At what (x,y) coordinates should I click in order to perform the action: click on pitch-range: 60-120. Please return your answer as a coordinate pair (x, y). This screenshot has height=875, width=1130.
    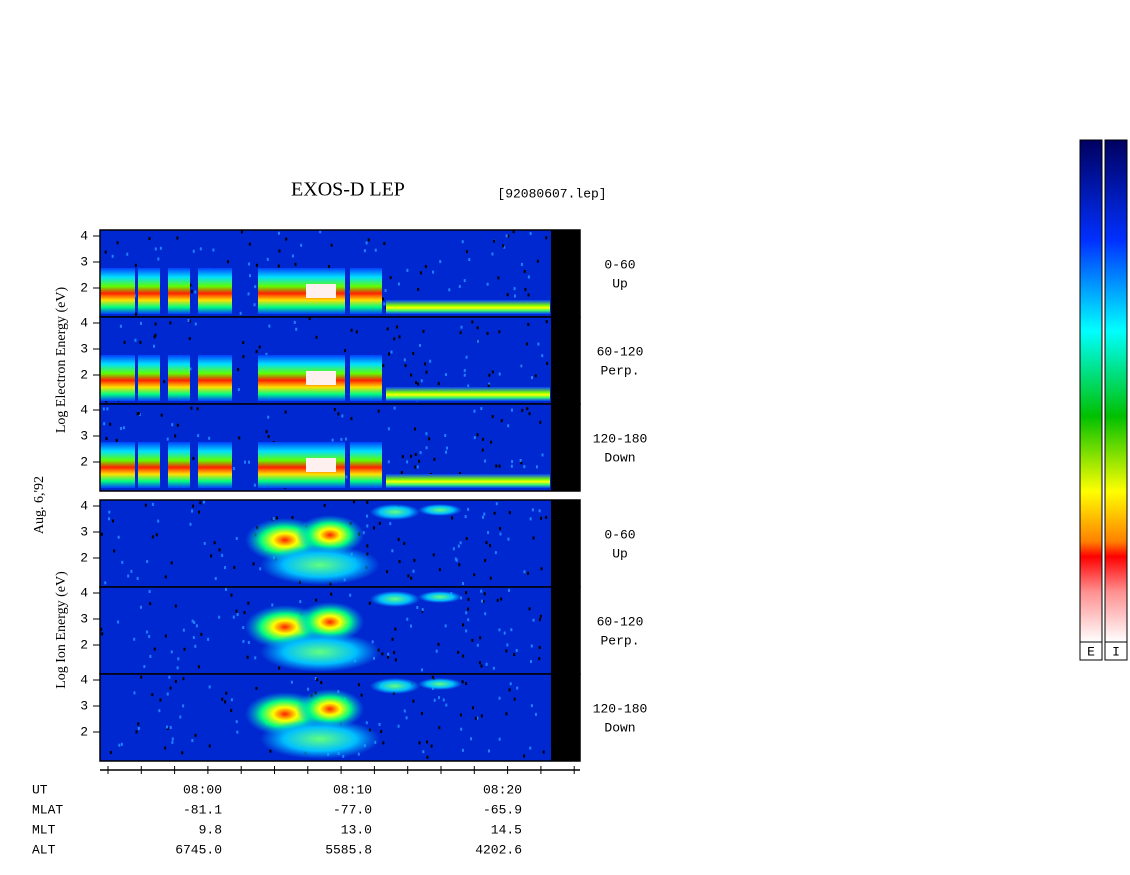
    Looking at the image, I should click on (620, 351).